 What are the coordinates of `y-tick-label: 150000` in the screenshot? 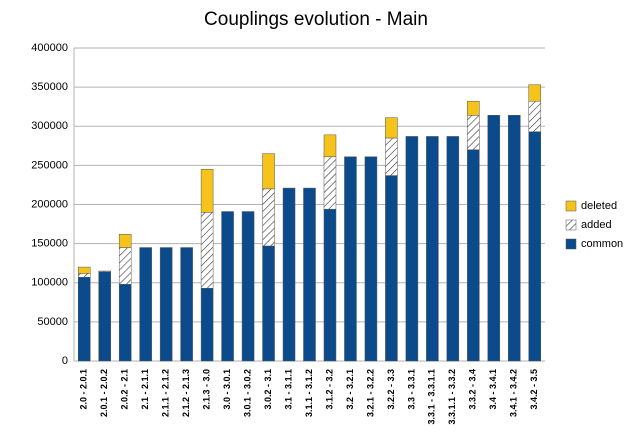 It's located at (49, 244).